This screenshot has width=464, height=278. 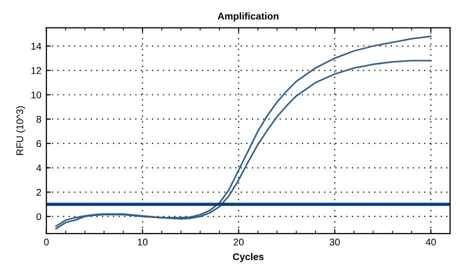 What do you see at coordinates (39, 119) in the screenshot?
I see `y-tick-label: 8` at bounding box center [39, 119].